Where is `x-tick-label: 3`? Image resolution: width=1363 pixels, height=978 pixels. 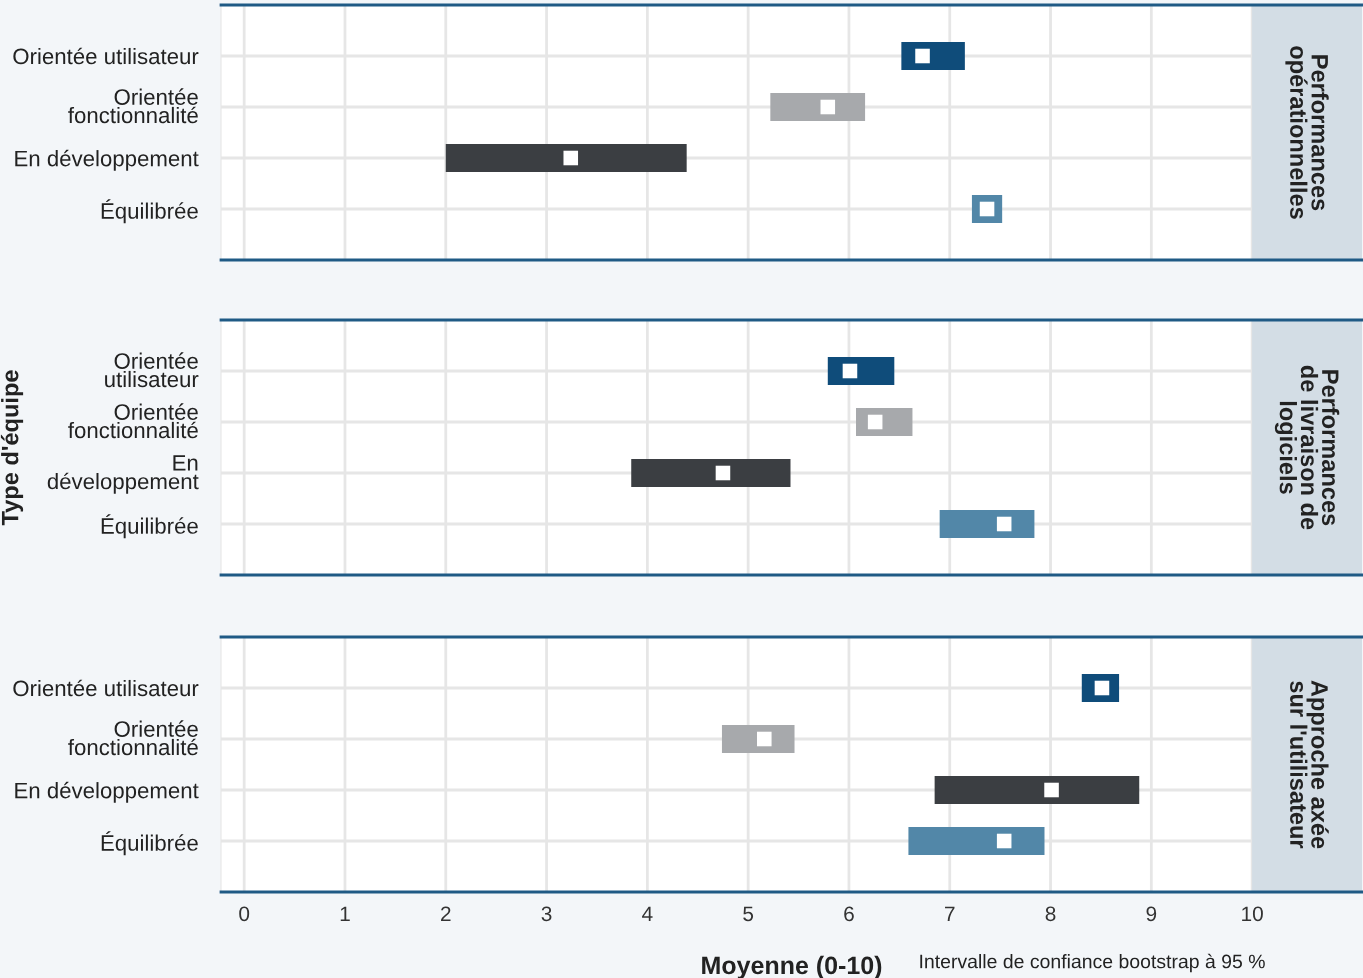
x-tick-label: 3 is located at coordinates (546, 914).